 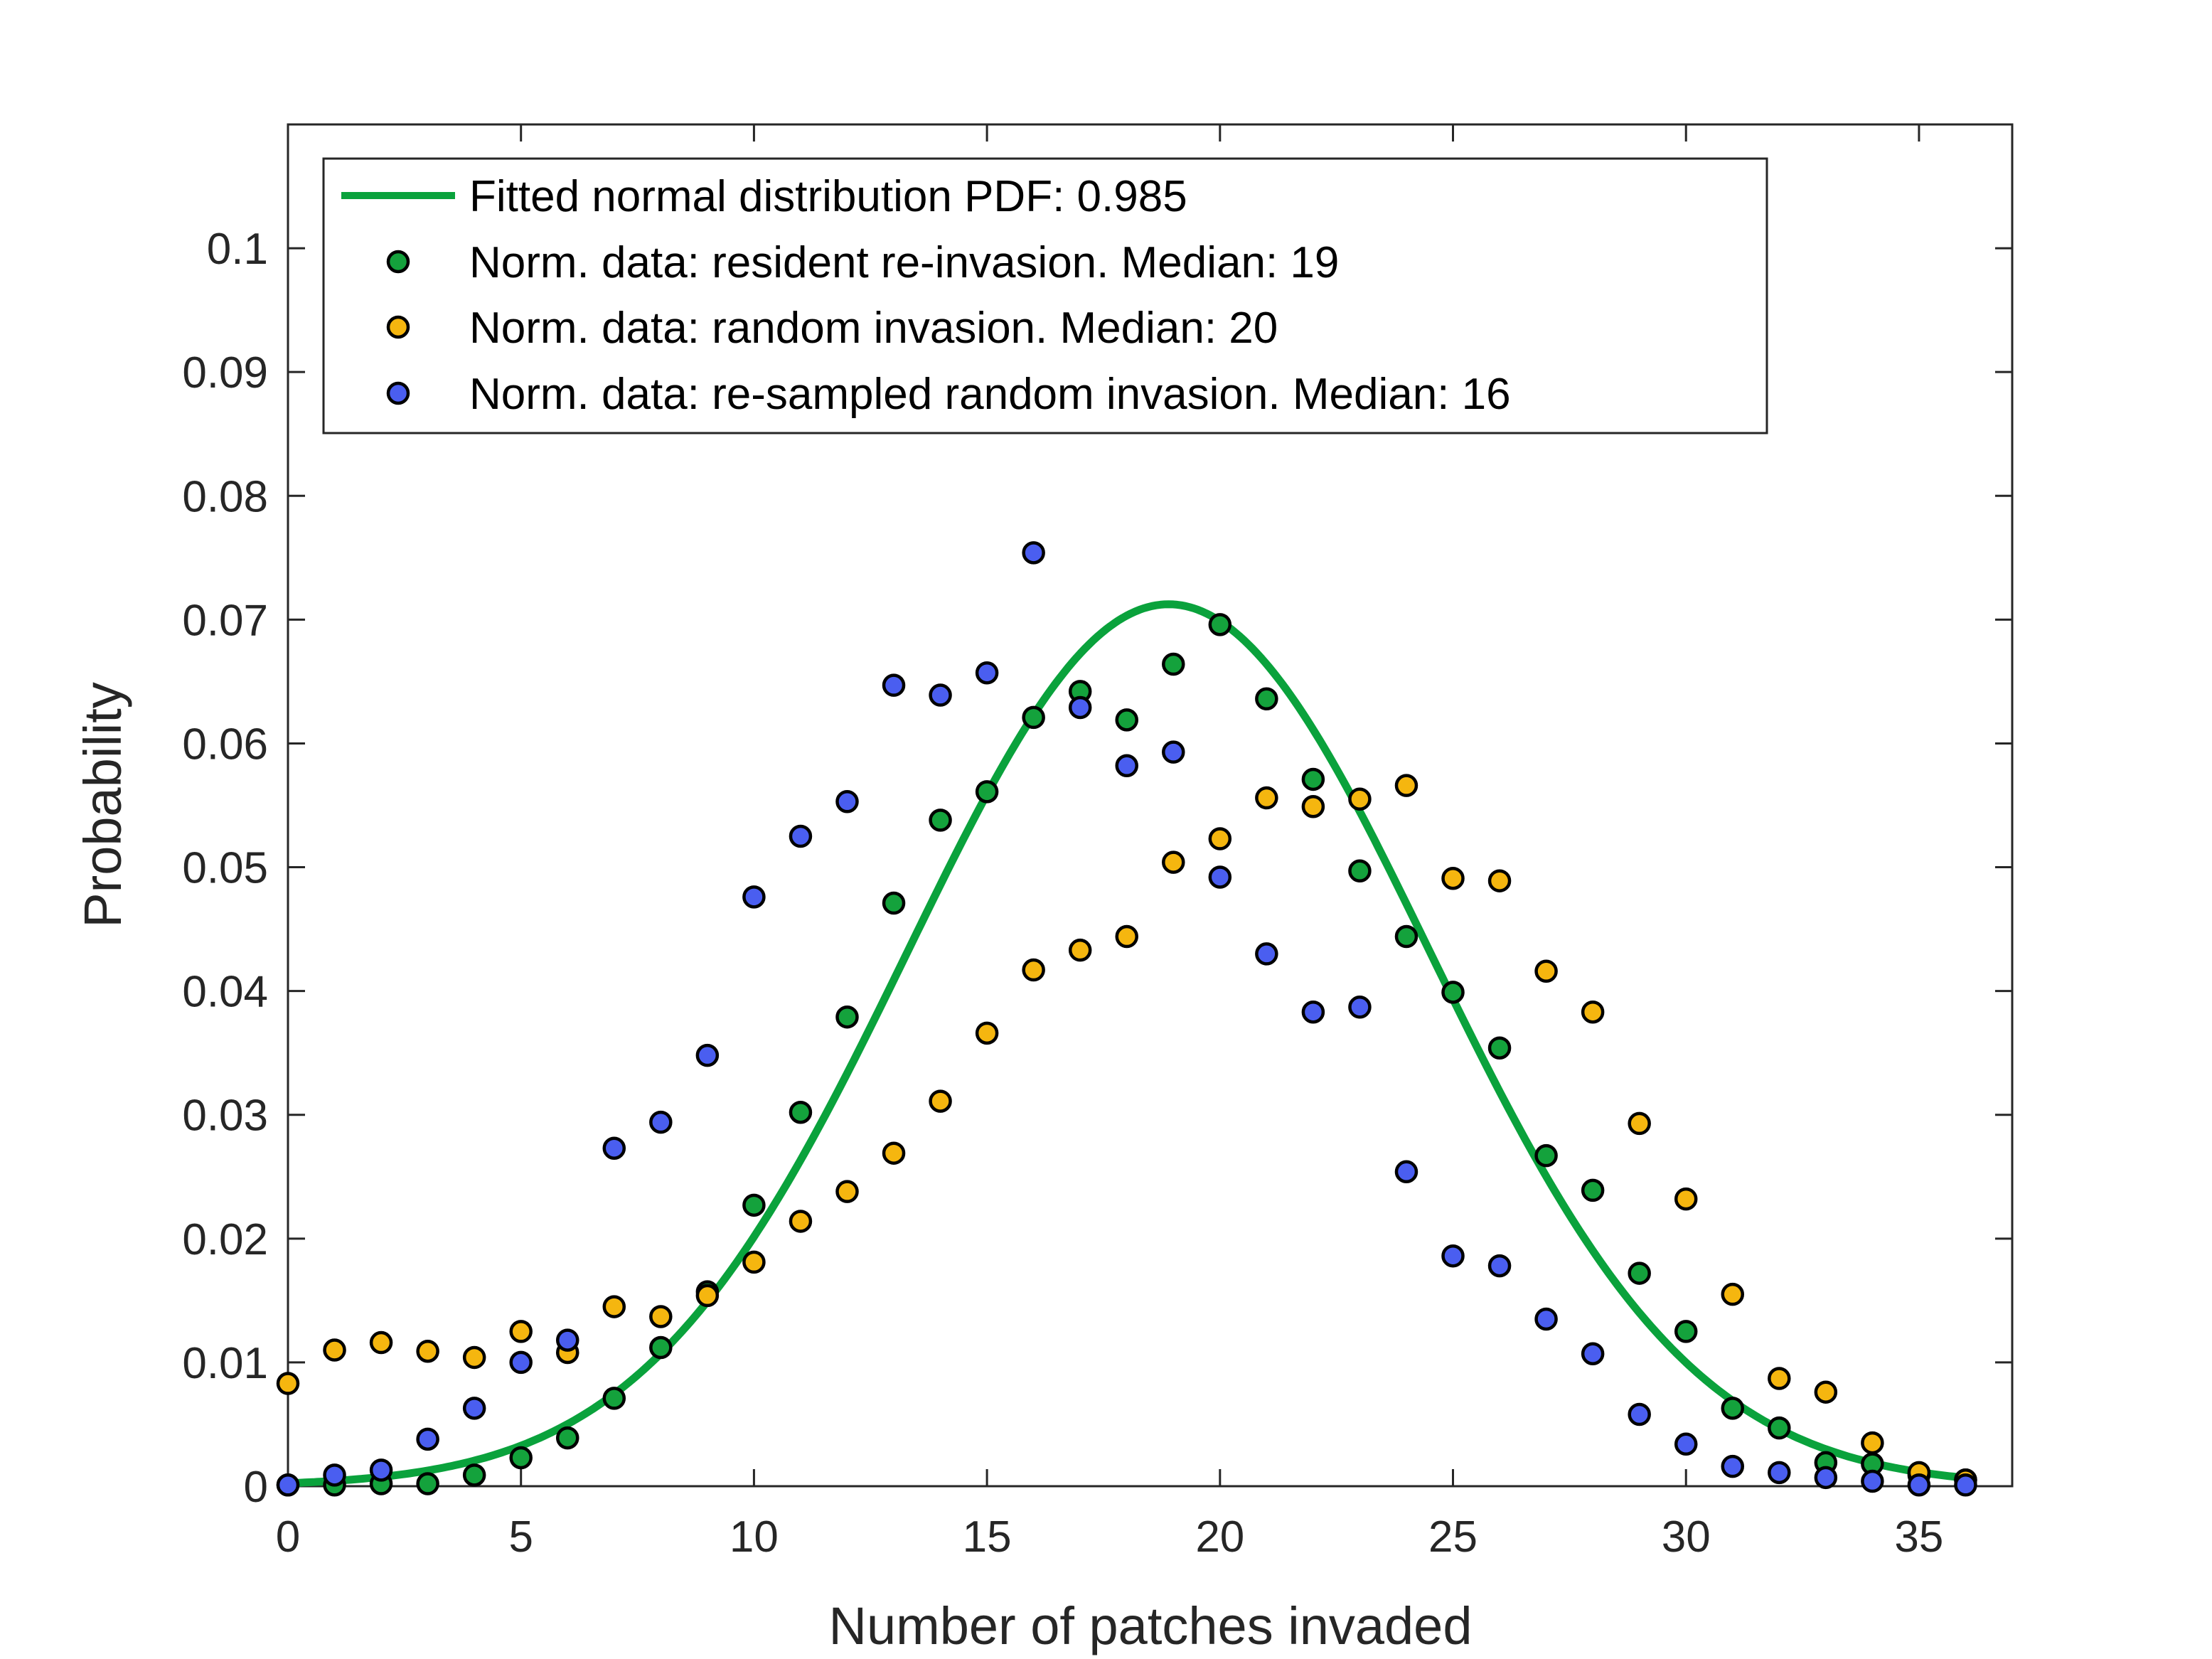 I want to click on legend-marker-resident, so click(x=398, y=262).